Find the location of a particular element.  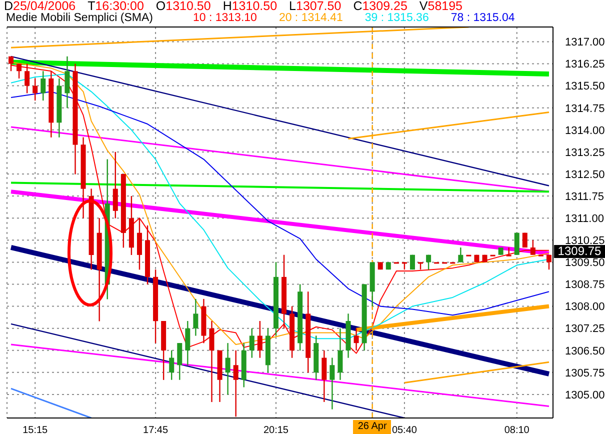

y-tick-label: 1314.75 is located at coordinates (585, 108).